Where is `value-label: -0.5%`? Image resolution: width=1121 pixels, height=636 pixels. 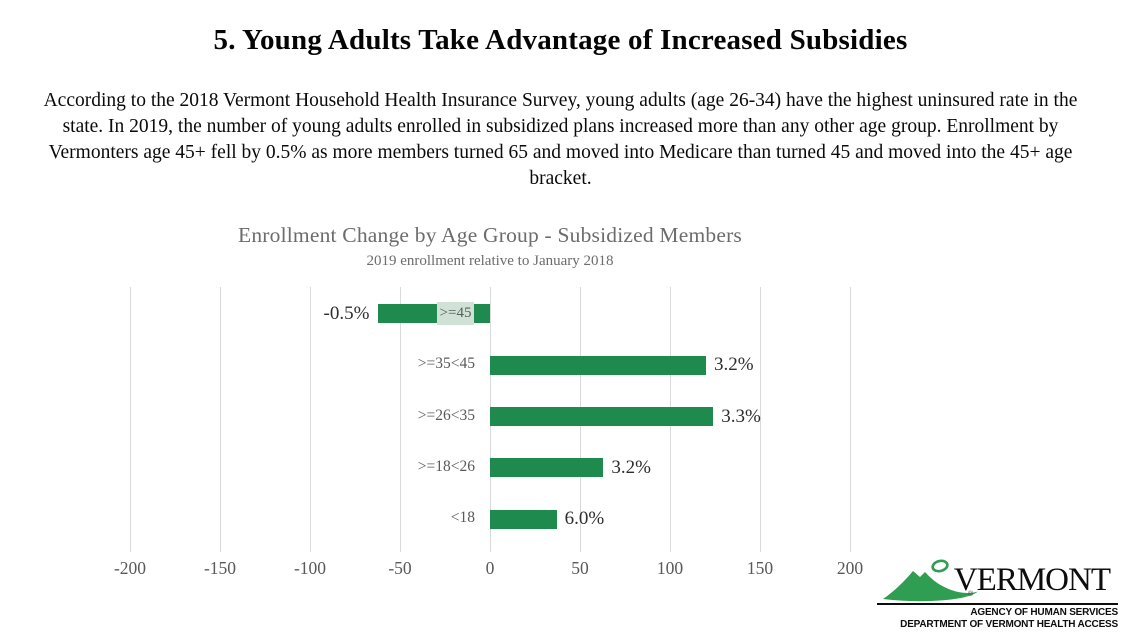 value-label: -0.5% is located at coordinates (346, 313).